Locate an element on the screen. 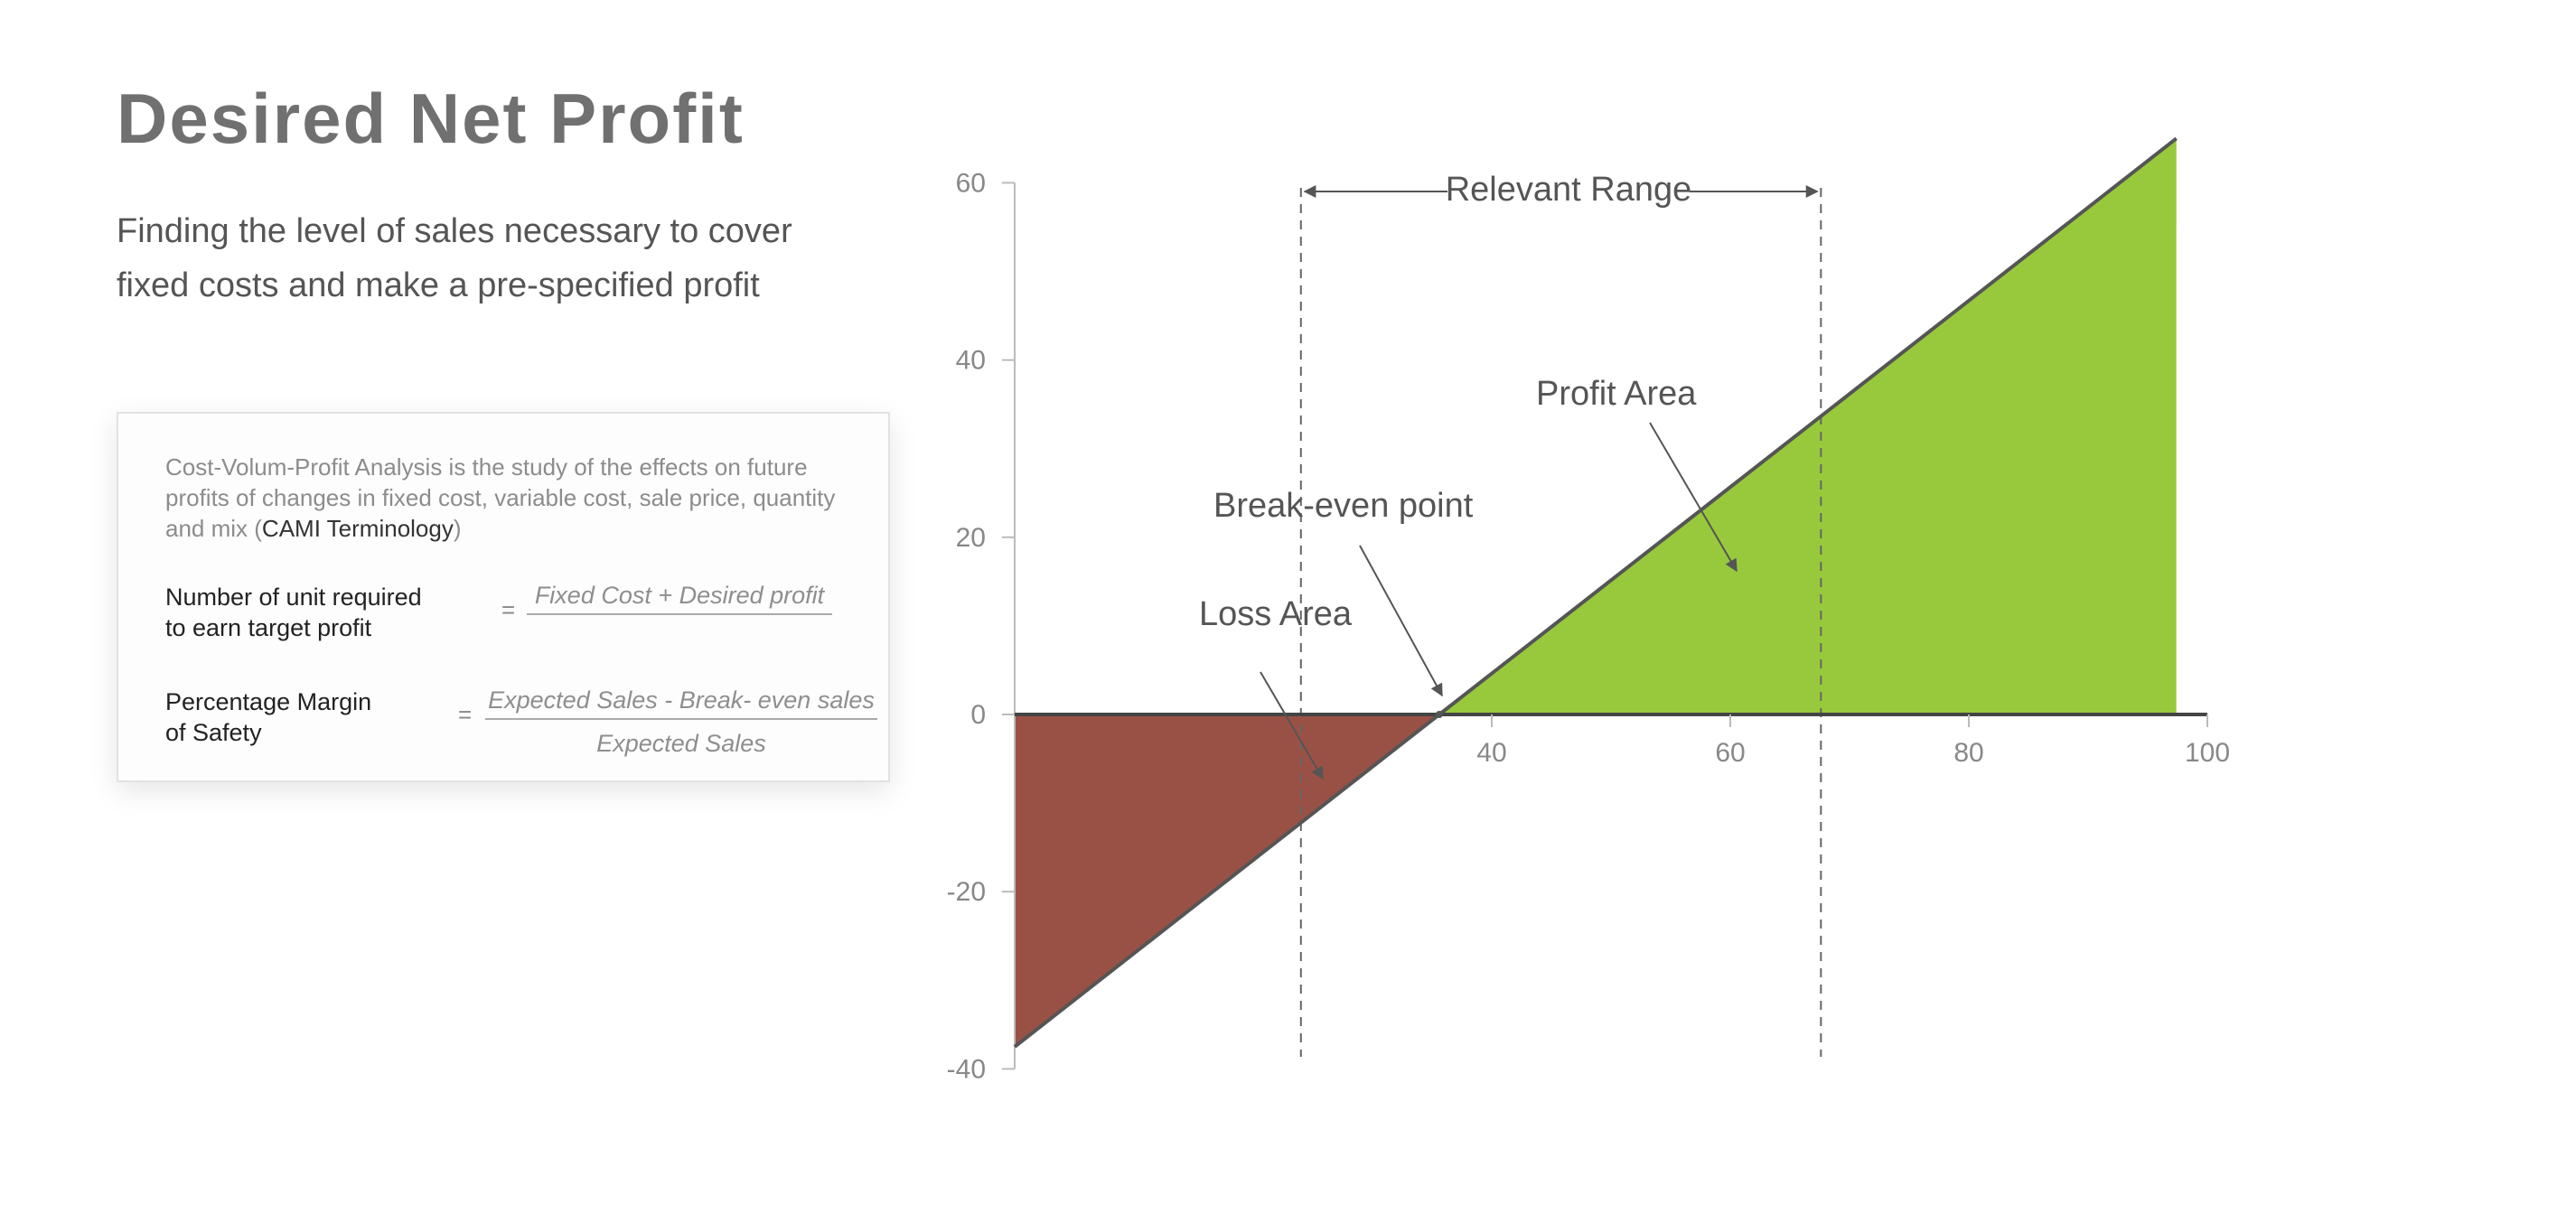  target-units-numerator: Fixed Cost + Desired profit is located at coordinates (679, 599).